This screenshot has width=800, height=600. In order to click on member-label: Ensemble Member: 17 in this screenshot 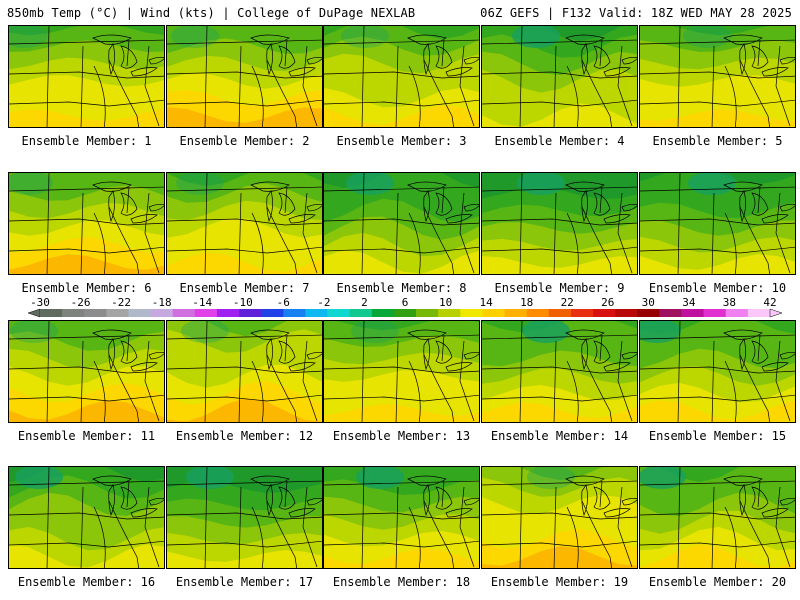, I will do `click(244, 582)`.